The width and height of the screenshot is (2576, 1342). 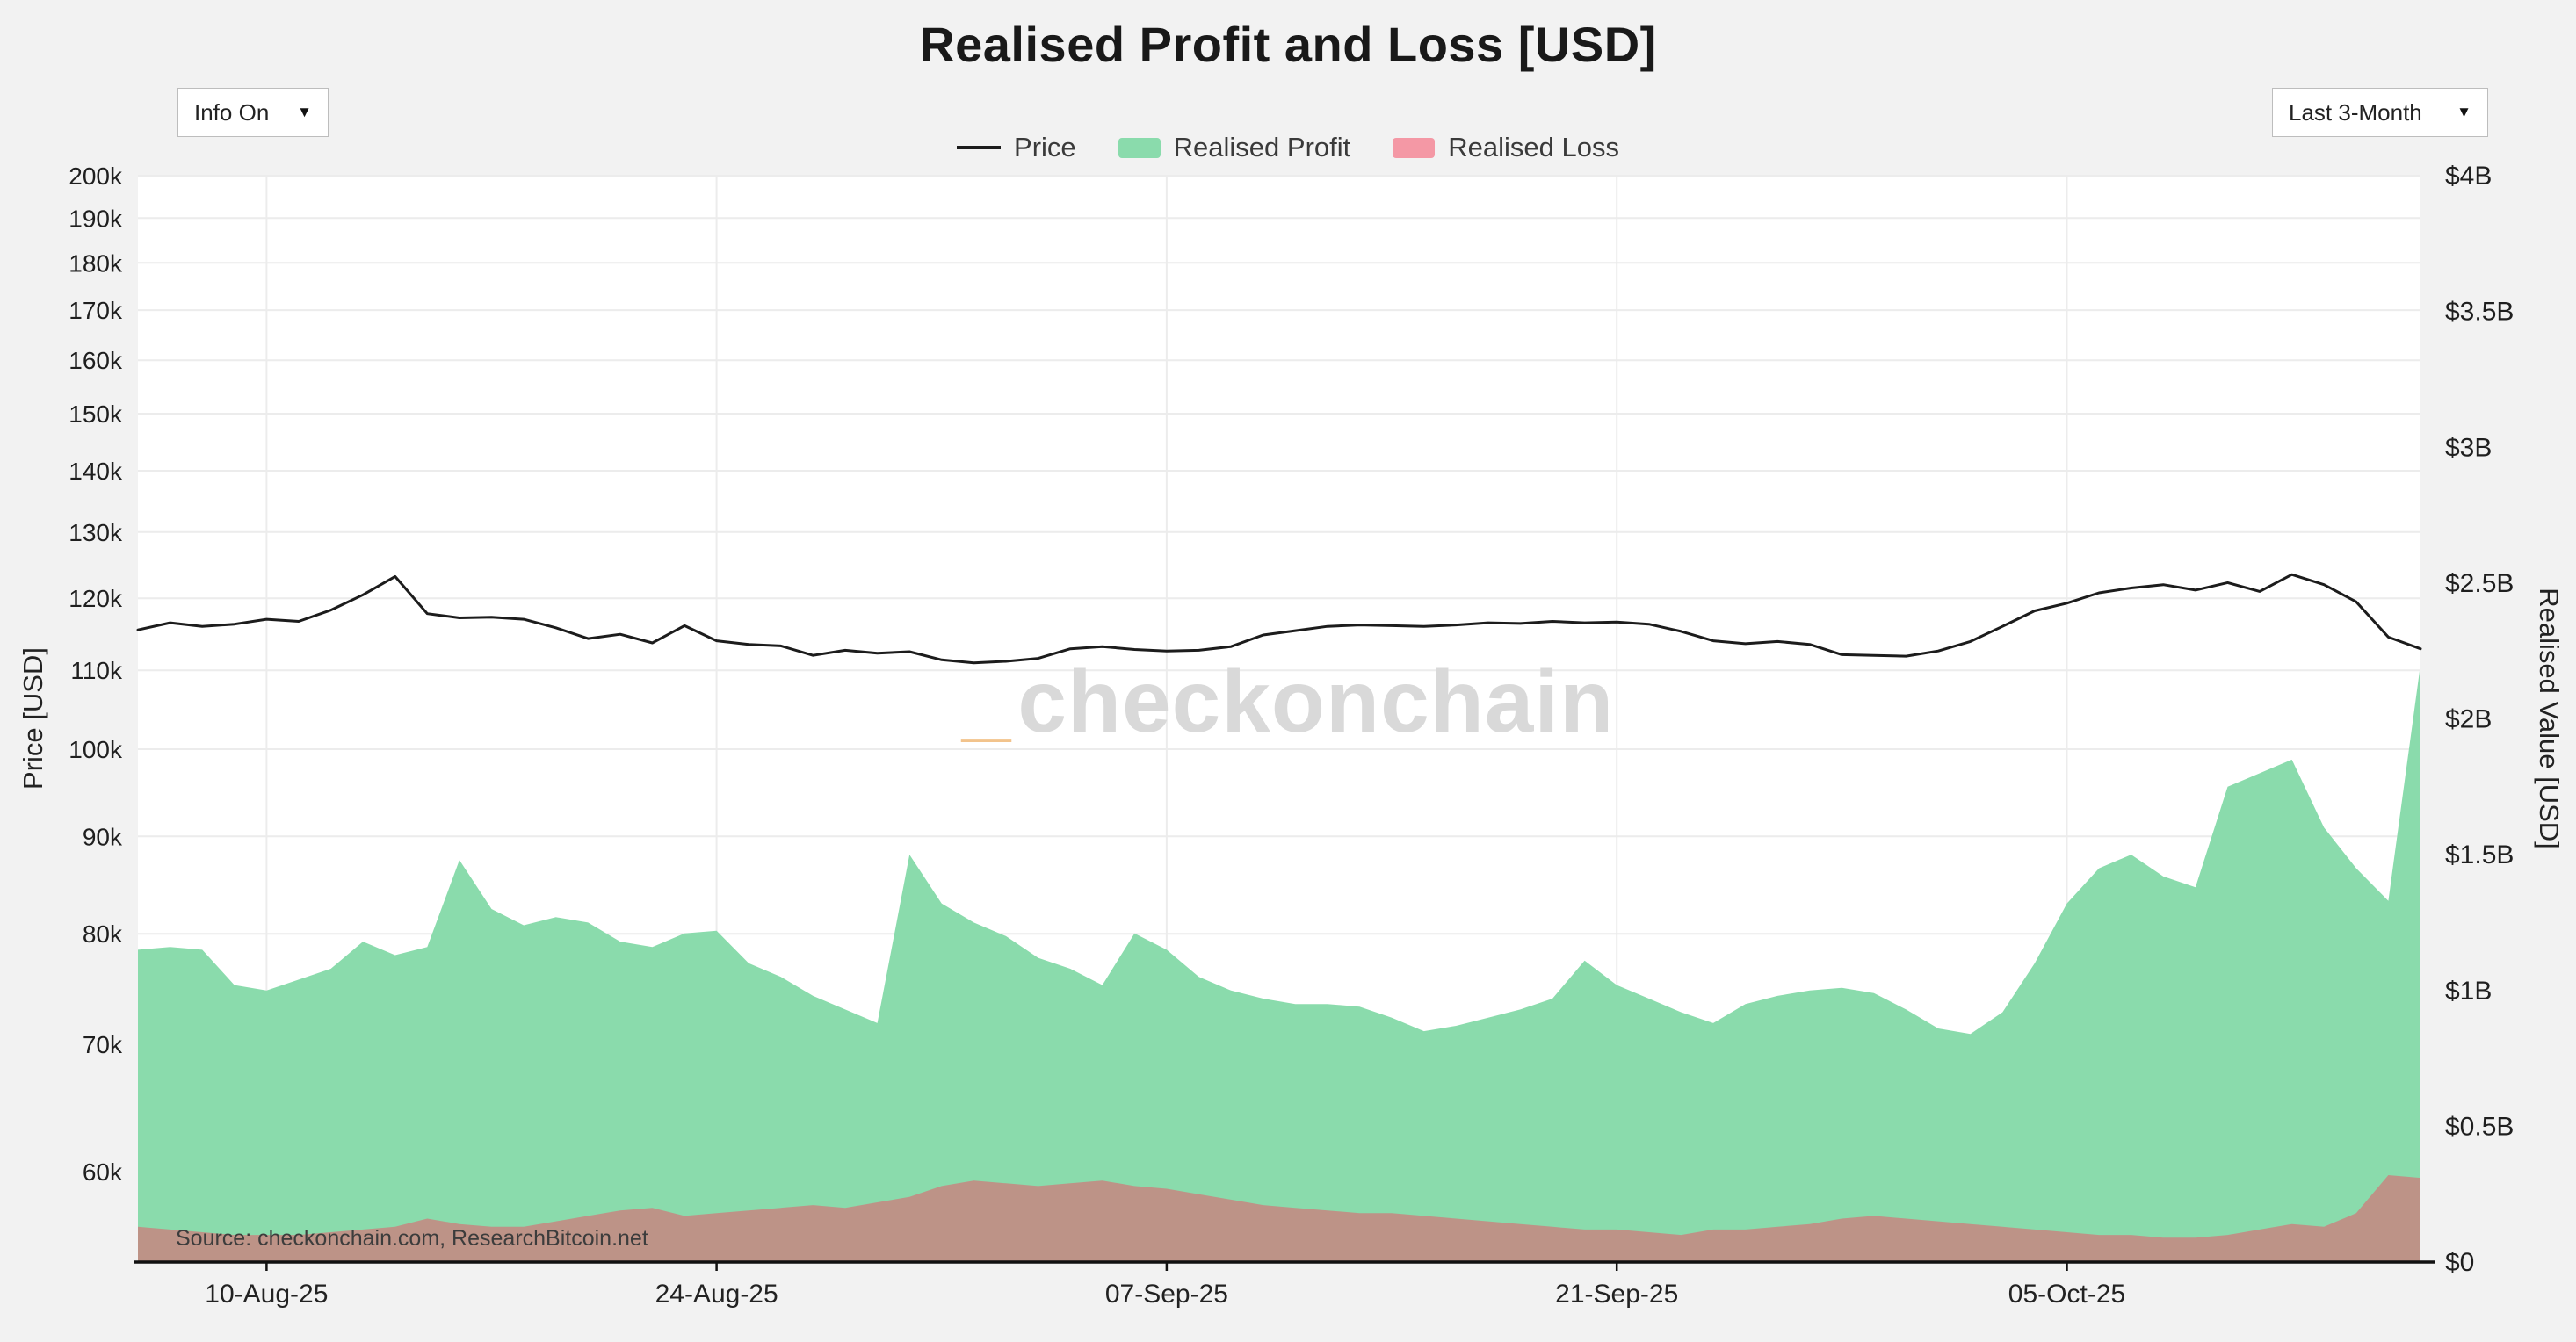 What do you see at coordinates (232, 112) in the screenshot?
I see `info-dropdown-label: Info On` at bounding box center [232, 112].